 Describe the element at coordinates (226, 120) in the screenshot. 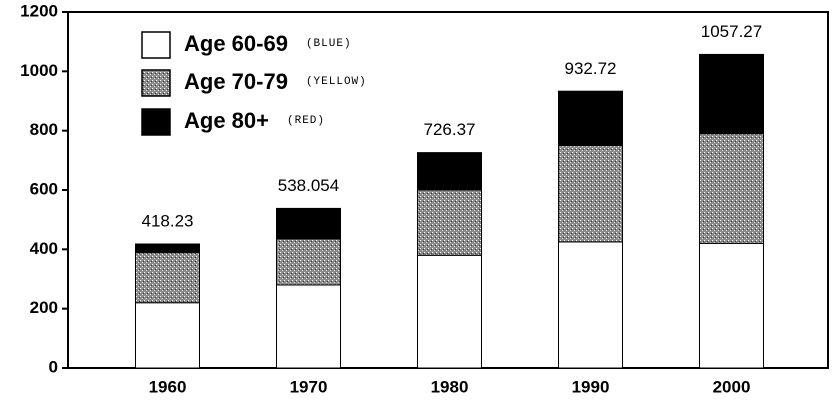

I see `legend-label: Age 80+` at that location.